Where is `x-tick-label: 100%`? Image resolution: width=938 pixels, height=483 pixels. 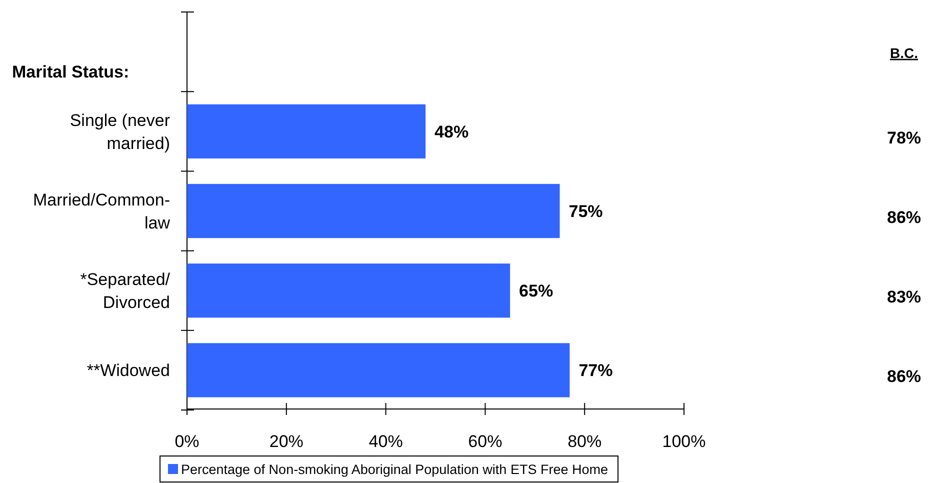
x-tick-label: 100% is located at coordinates (684, 441).